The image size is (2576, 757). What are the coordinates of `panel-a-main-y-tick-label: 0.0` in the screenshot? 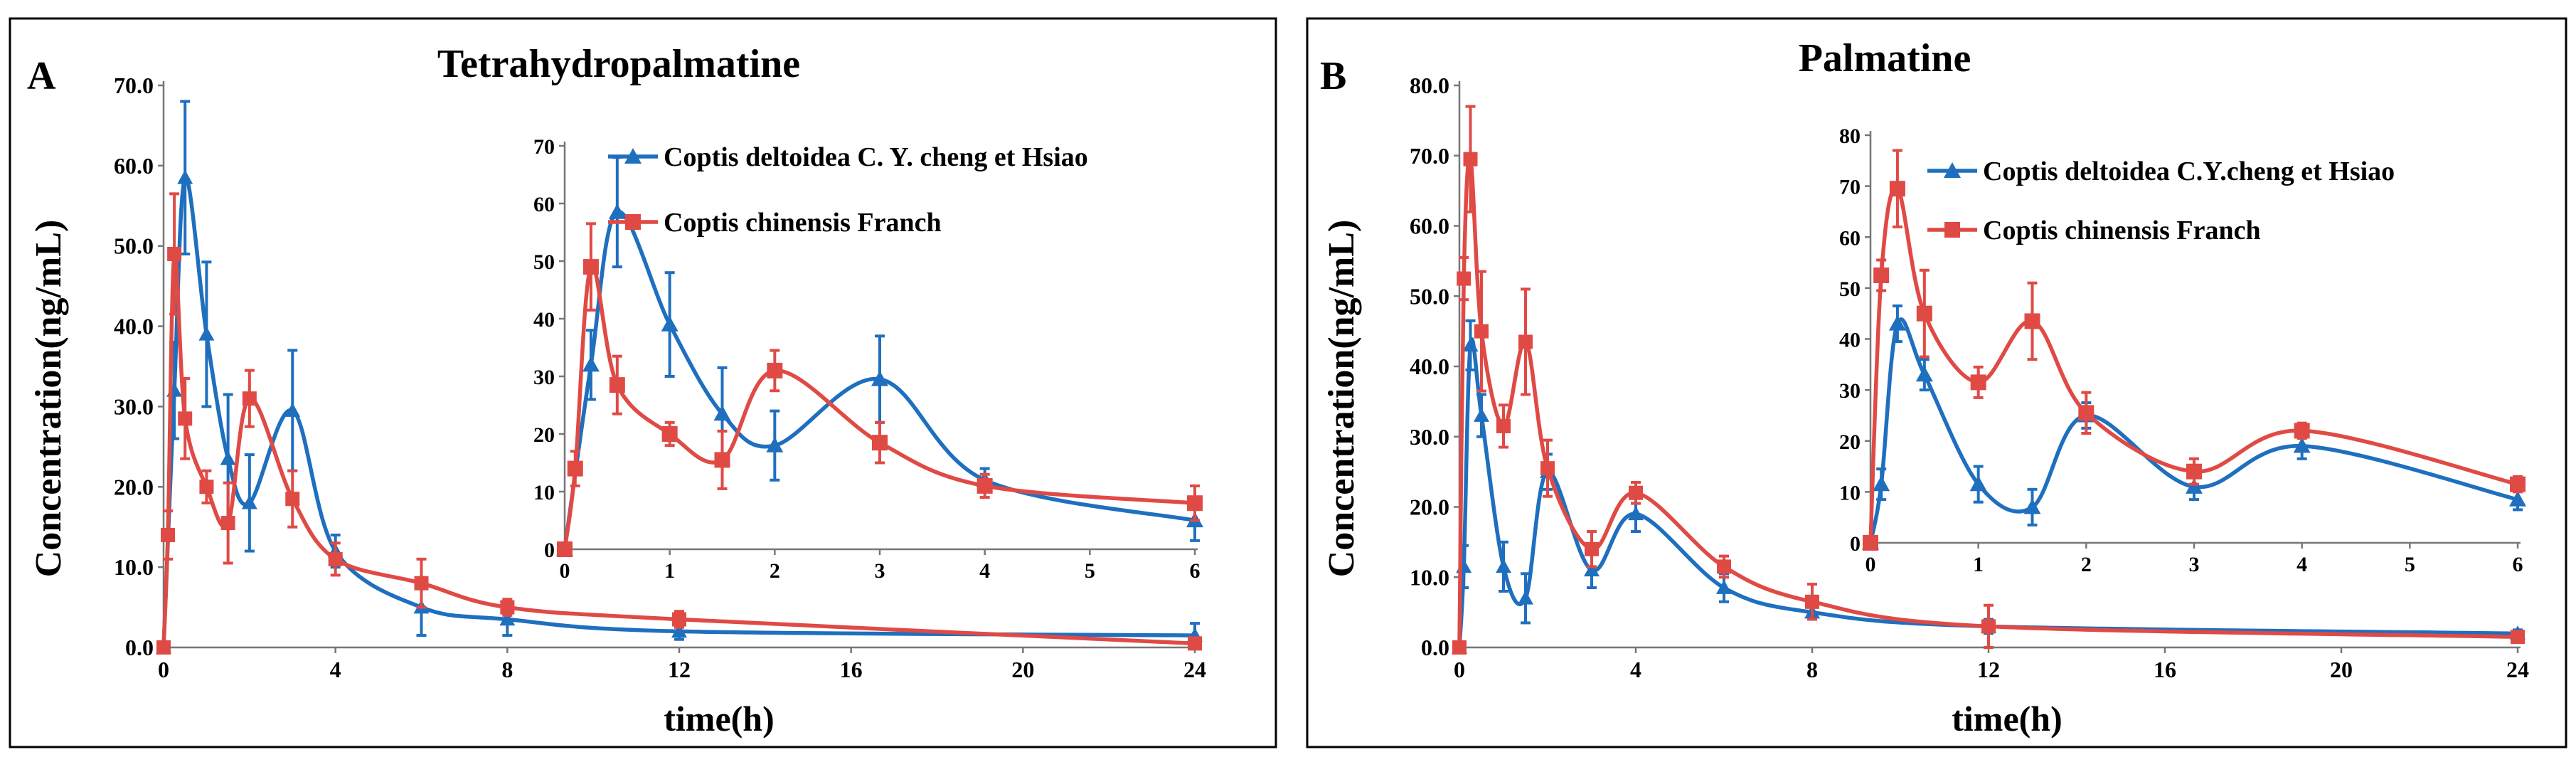 It's located at (139, 647).